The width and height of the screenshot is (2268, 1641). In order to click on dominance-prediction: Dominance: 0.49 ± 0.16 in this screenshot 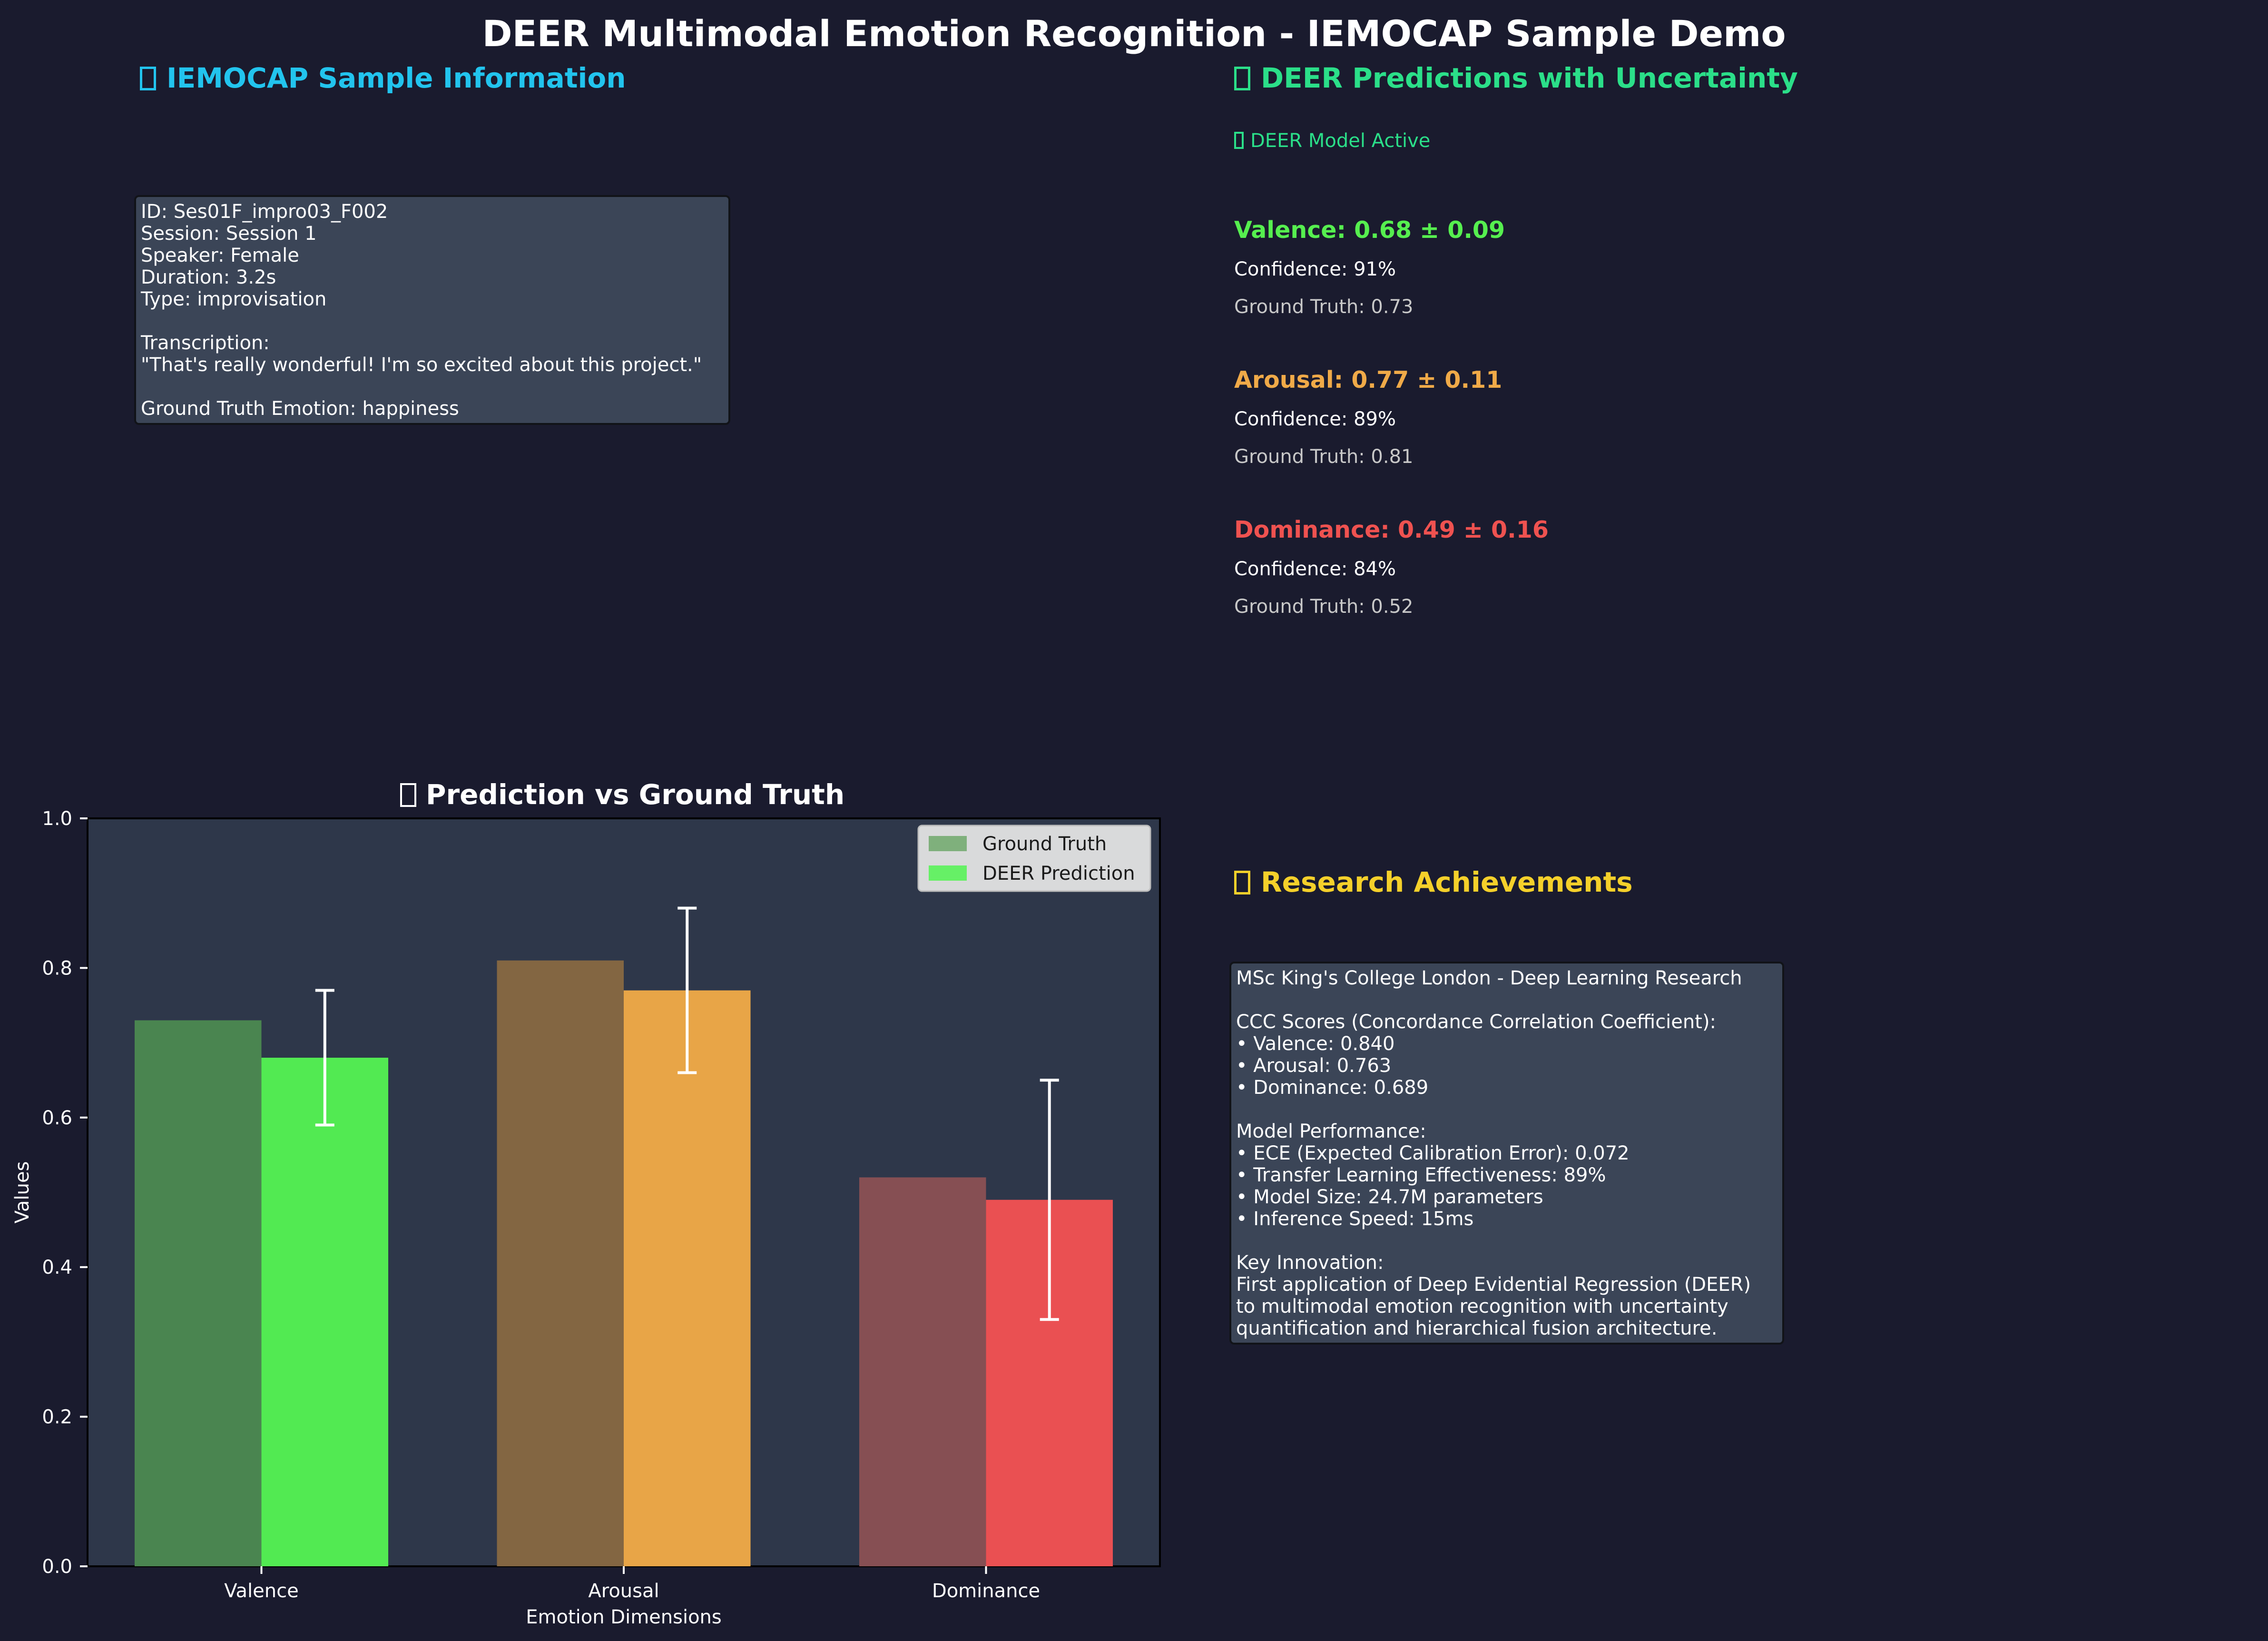, I will do `click(1391, 529)`.